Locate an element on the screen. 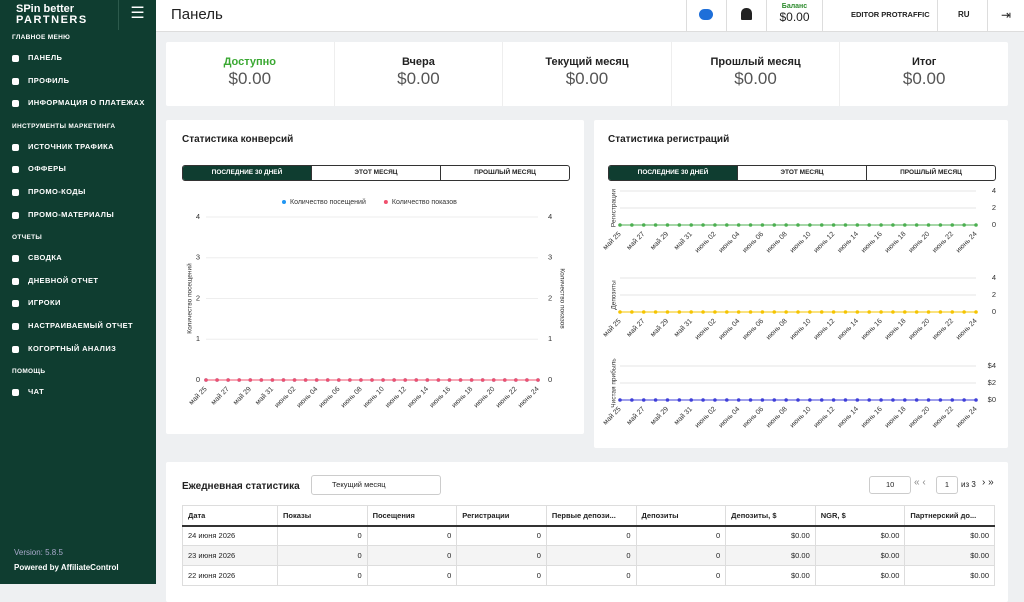 The height and width of the screenshot is (602, 1024). chat-button is located at coordinates (706, 16).